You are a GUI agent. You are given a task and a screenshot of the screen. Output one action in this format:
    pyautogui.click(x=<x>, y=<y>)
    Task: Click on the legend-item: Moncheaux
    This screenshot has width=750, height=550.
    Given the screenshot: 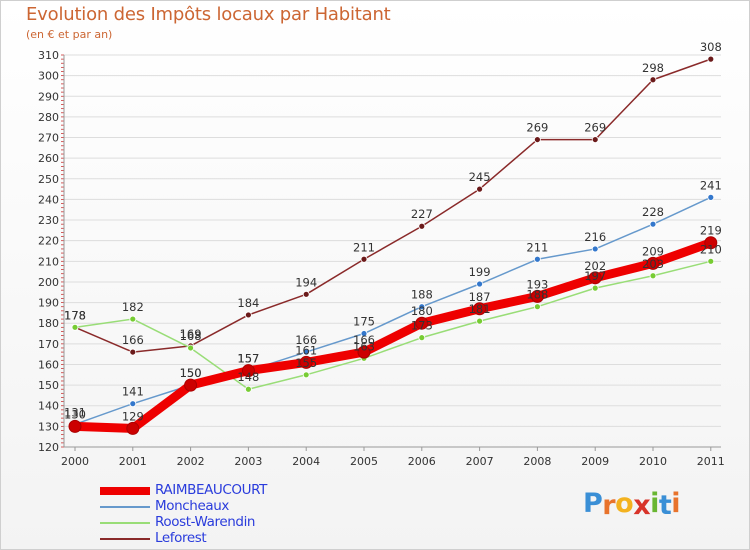 What is the action you would take?
    pyautogui.click(x=220, y=506)
    